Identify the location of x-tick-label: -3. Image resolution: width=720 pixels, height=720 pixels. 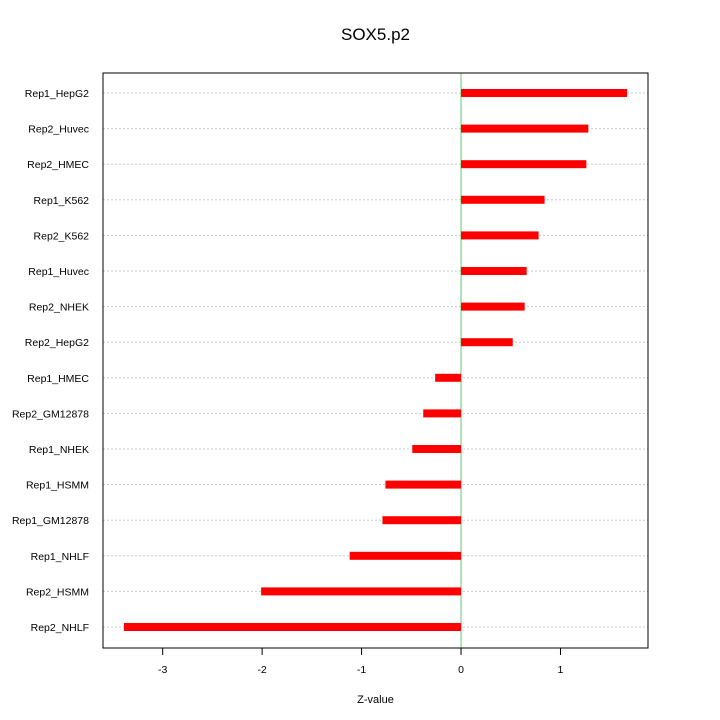
(162, 670).